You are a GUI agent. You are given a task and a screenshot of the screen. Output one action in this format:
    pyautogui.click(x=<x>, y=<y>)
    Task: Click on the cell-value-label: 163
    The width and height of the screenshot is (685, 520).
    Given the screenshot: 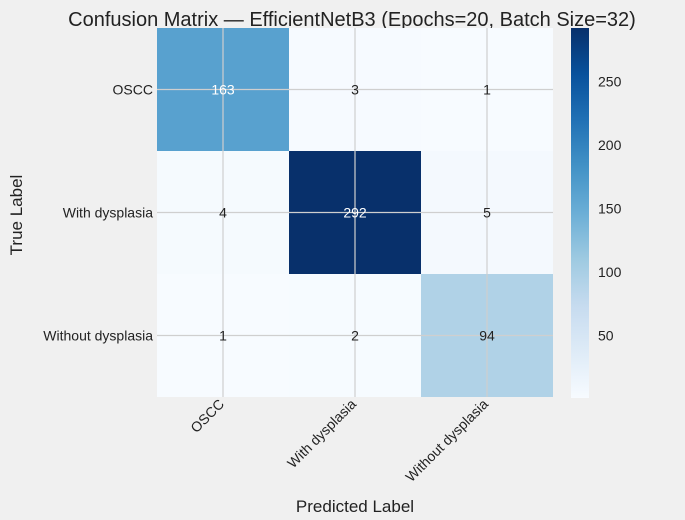 What is the action you would take?
    pyautogui.click(x=223, y=90)
    